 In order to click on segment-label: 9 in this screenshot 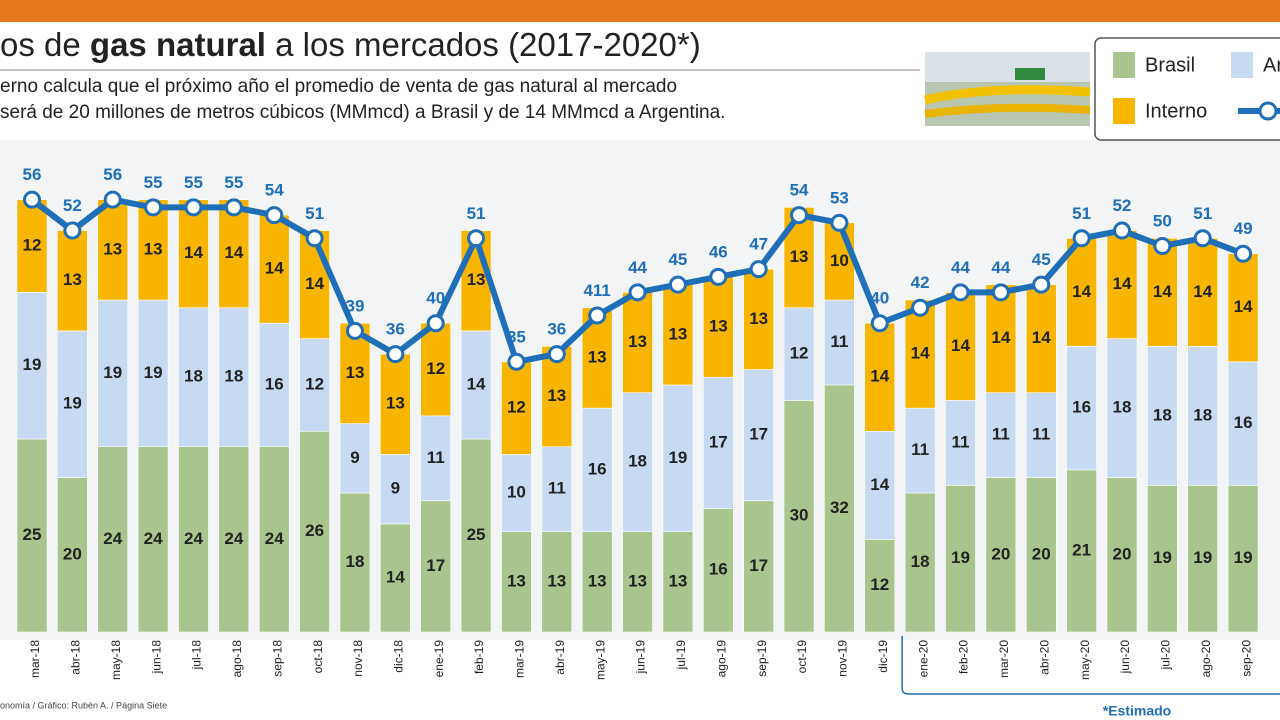, I will do `click(354, 457)`.